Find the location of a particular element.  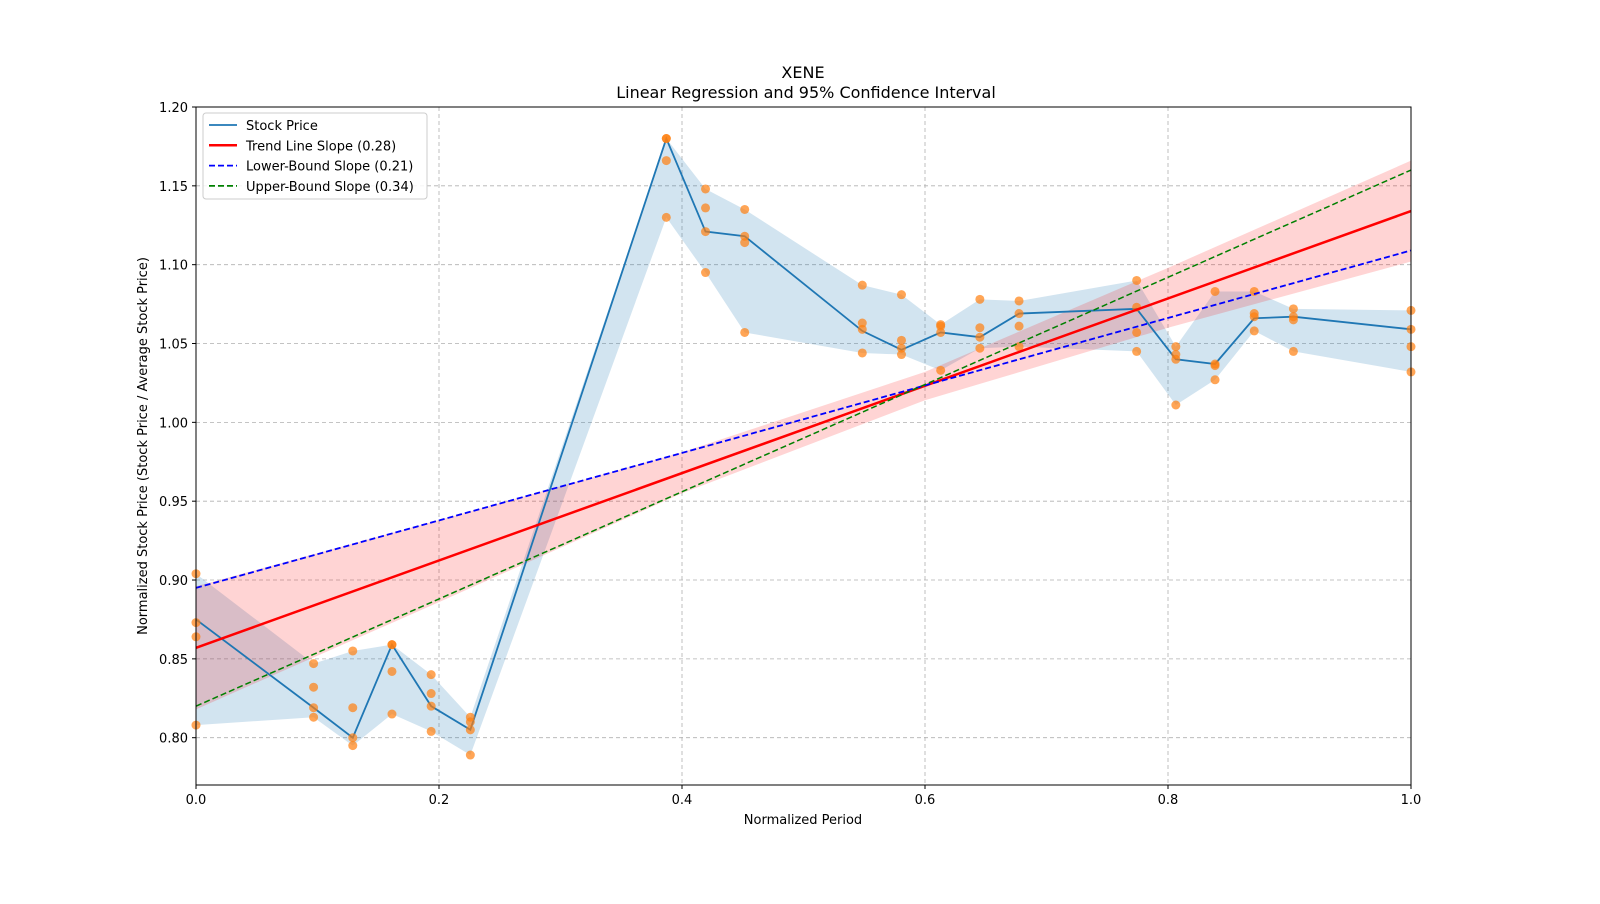

x-axis-label: Normalized Period is located at coordinates (803, 820).